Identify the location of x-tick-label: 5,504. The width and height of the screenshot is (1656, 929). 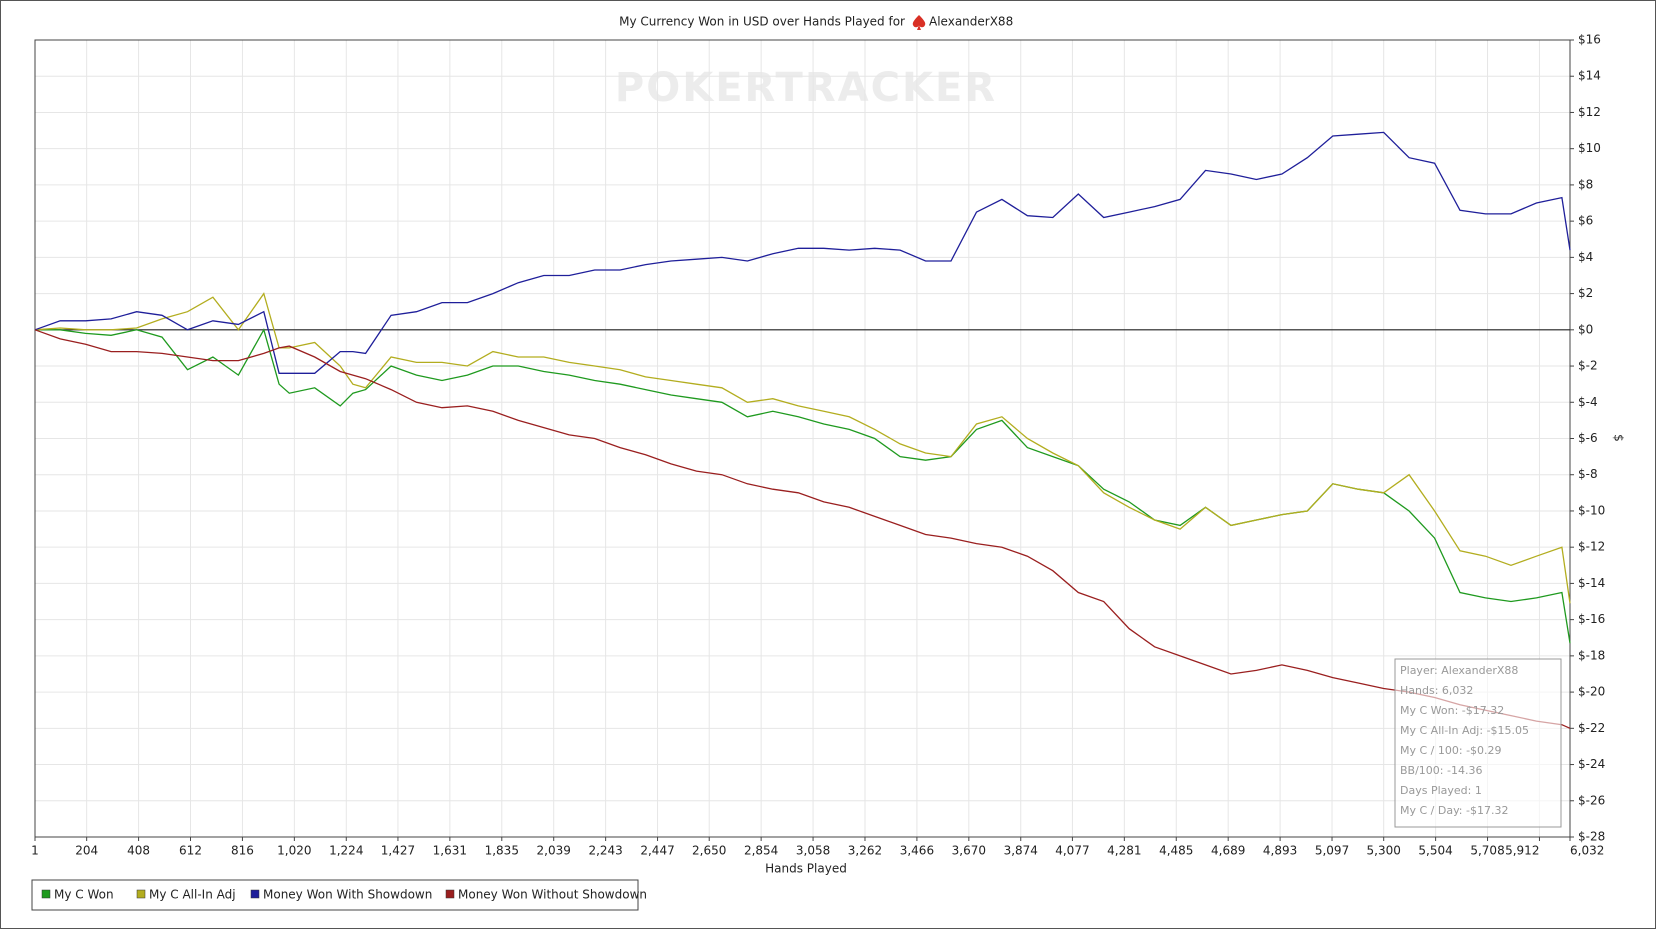
(1435, 851).